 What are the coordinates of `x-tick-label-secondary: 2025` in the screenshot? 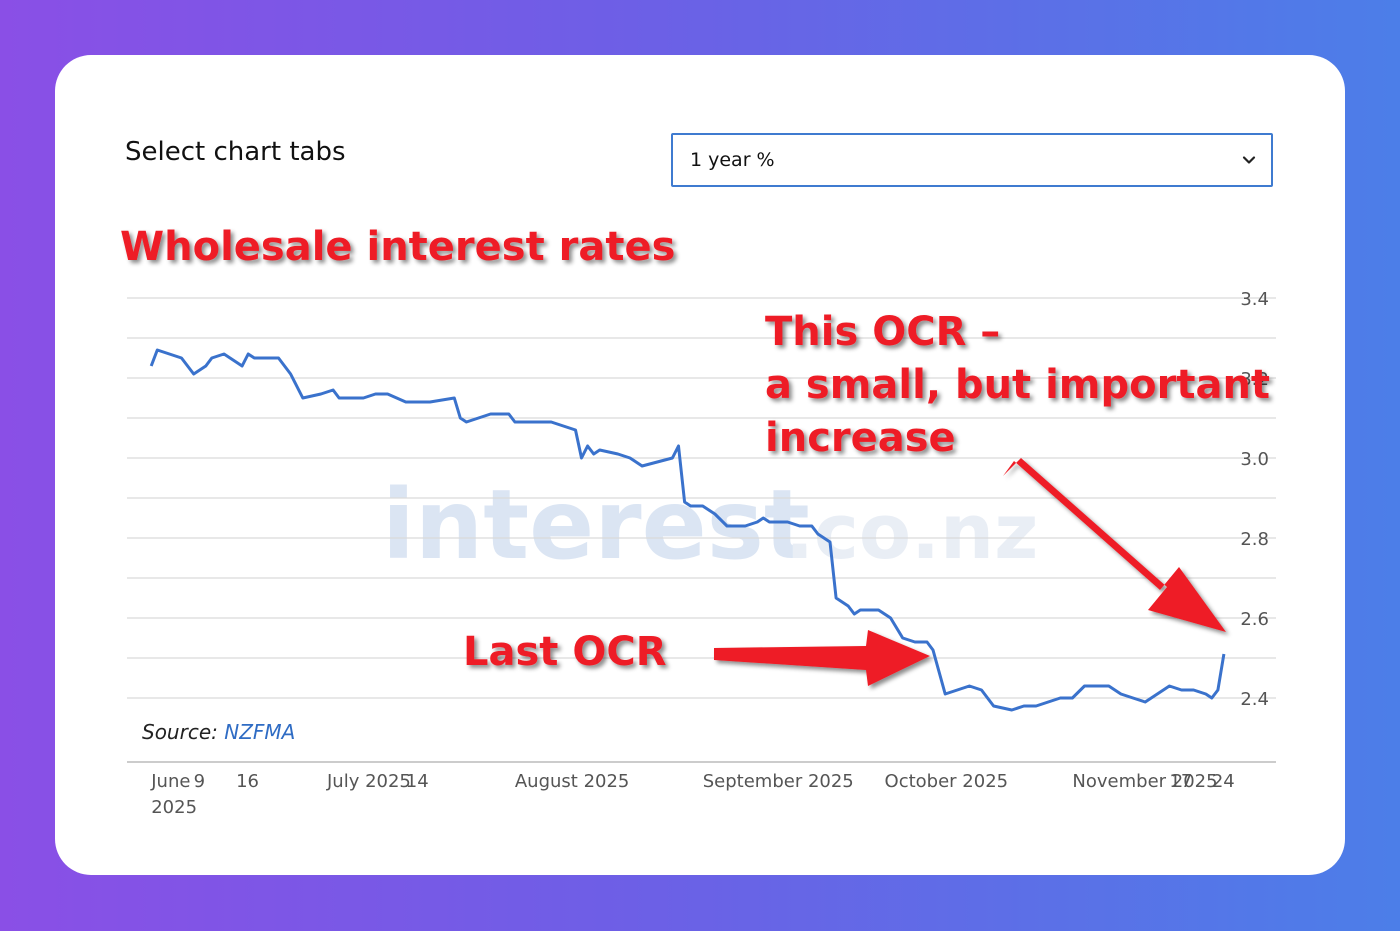 It's located at (174, 807).